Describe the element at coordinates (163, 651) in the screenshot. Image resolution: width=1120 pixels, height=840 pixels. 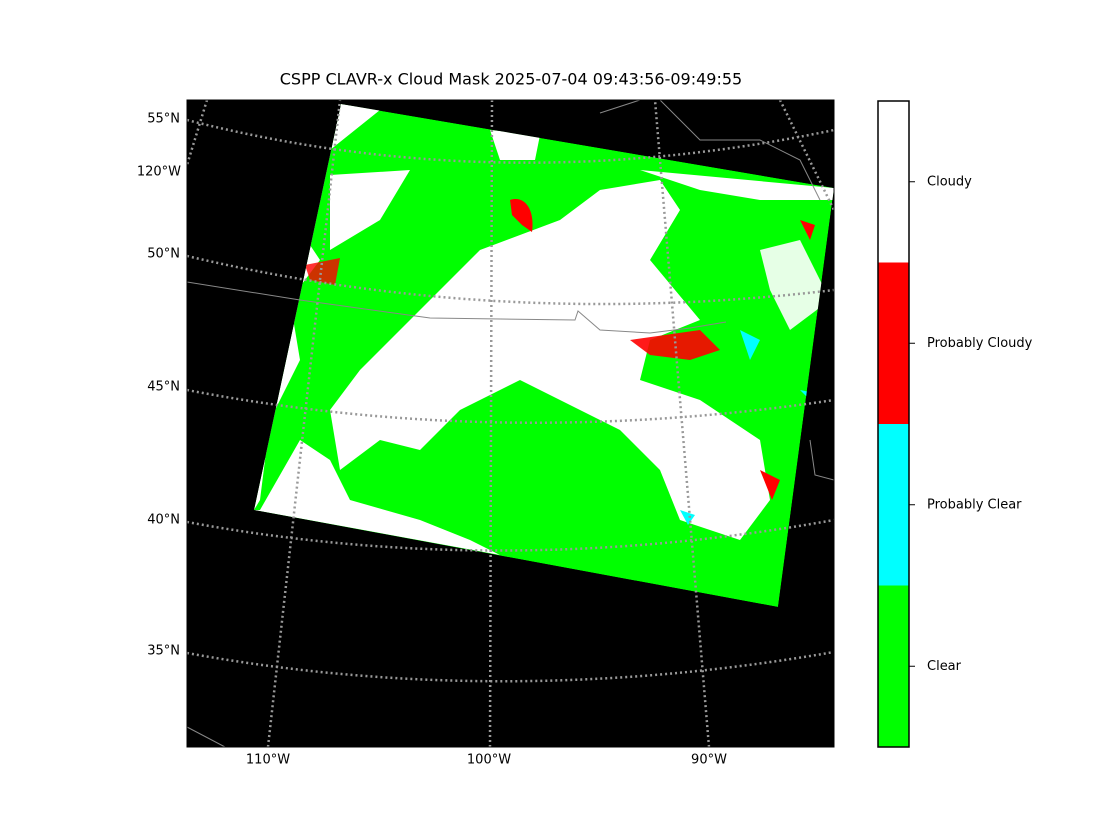
I see `latitude-label: 35°N` at that location.